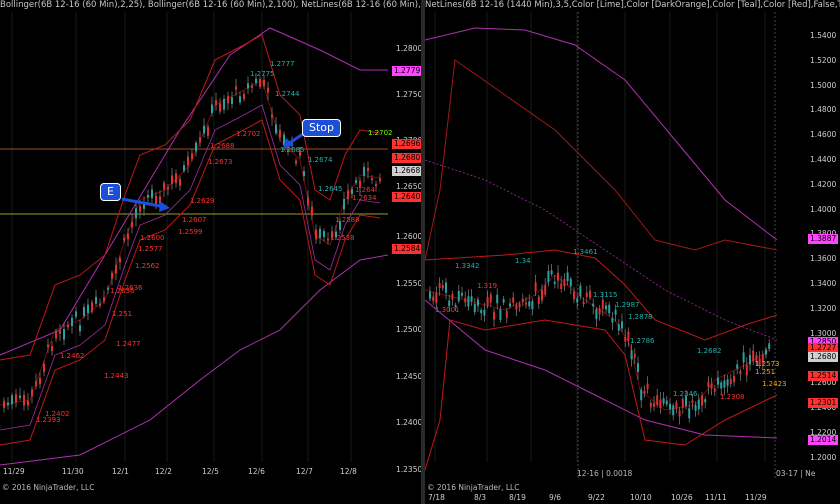  What do you see at coordinates (823, 233) in the screenshot?
I see `price-axis-label: 1.3800` at bounding box center [823, 233].